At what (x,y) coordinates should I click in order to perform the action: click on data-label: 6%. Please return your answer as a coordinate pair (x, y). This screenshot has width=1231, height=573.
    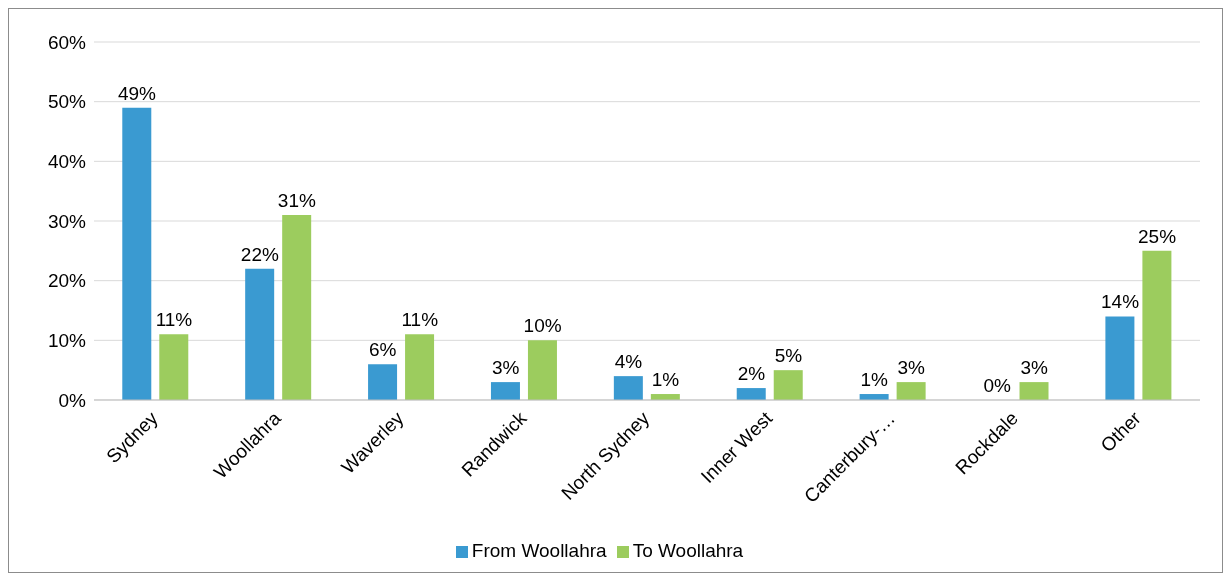
    Looking at the image, I should click on (382, 350).